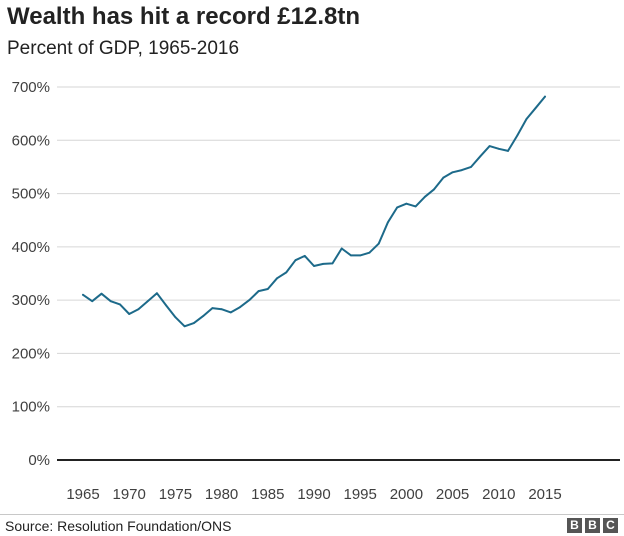 The image size is (624, 536). What do you see at coordinates (118, 526) in the screenshot?
I see `source-note: Source: Resolution Foundation/ONS` at bounding box center [118, 526].